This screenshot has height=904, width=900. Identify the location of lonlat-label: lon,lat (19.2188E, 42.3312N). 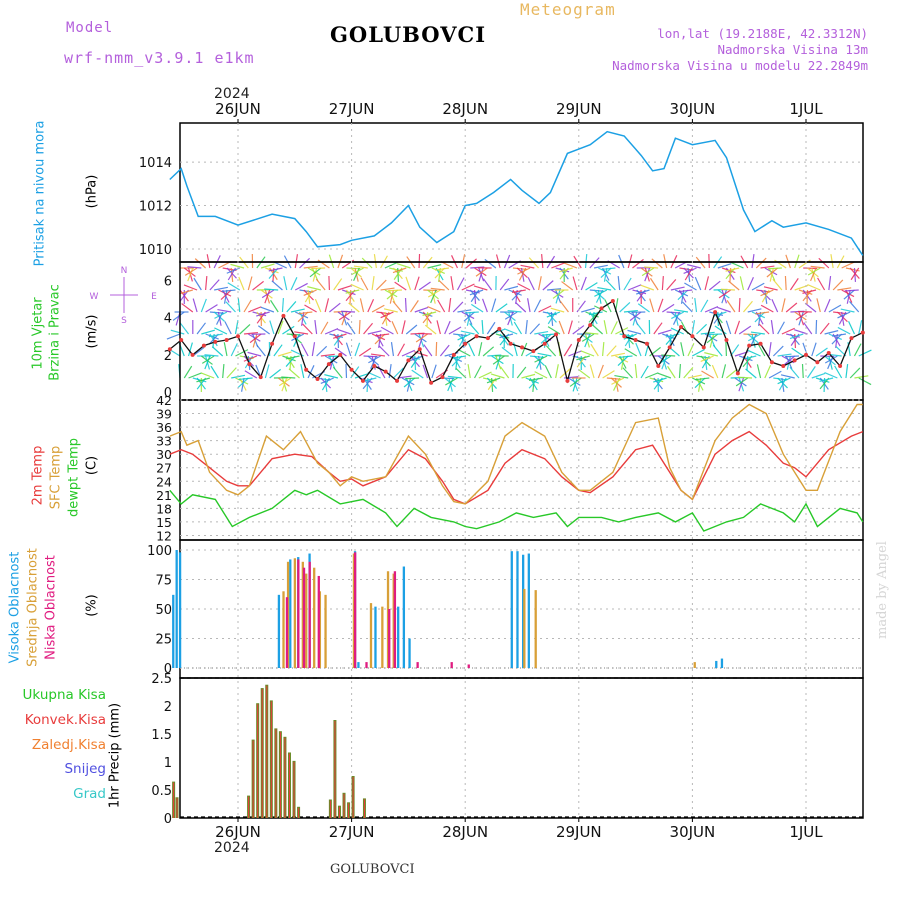
(762, 33).